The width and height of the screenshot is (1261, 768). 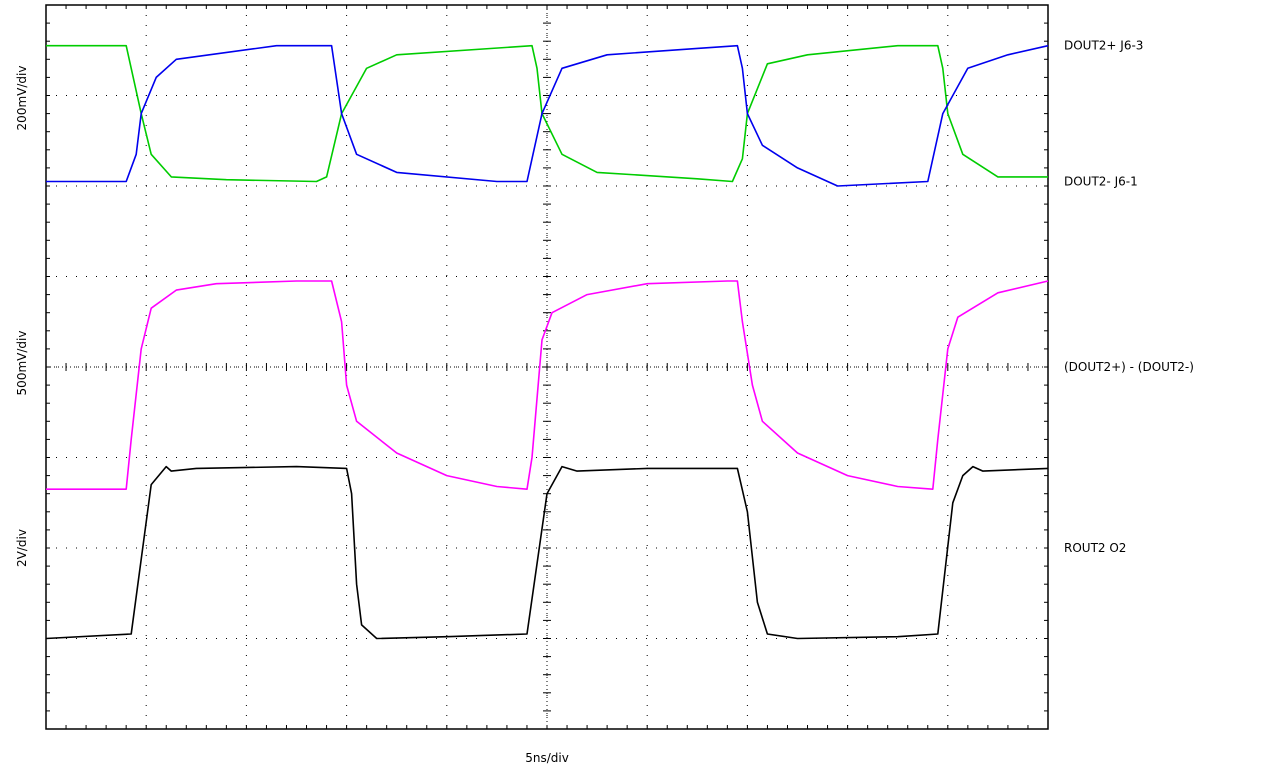 What do you see at coordinates (1101, 181) in the screenshot?
I see `trace-label: DOUT2- J6-1` at bounding box center [1101, 181].